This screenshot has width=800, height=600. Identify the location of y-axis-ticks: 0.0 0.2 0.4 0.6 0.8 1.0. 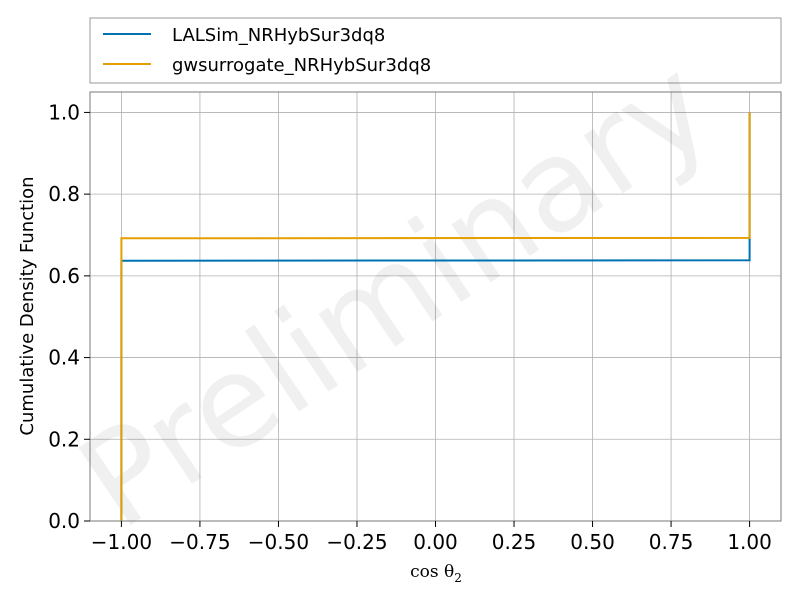
(69, 316).